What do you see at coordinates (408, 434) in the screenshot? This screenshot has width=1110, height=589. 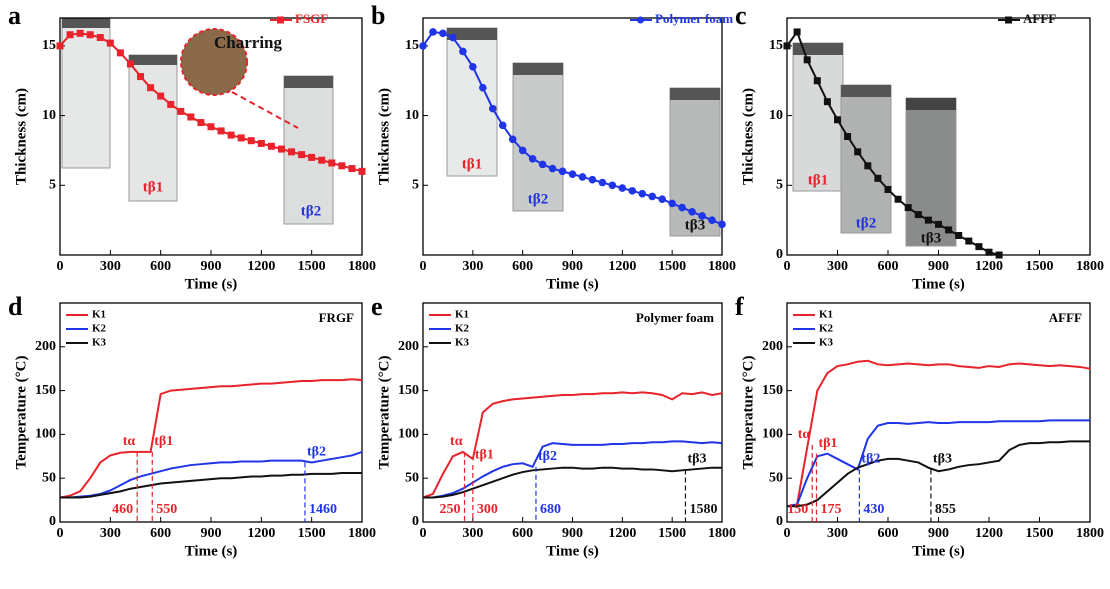 I see `y-tick-label: 100` at bounding box center [408, 434].